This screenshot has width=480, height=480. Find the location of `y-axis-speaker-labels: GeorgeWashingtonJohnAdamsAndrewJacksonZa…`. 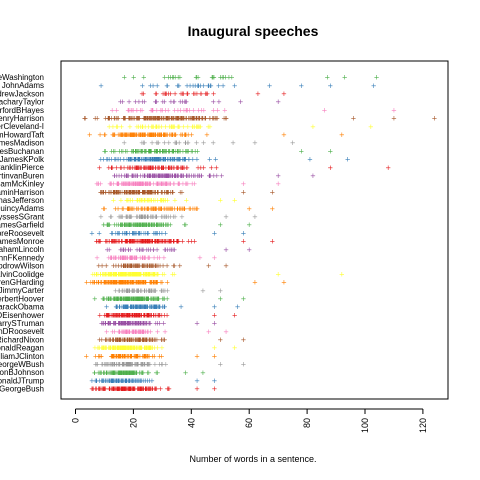

y-axis-speaker-labels: GeorgeWashingtonJohnAdamsAndrewJacksonZa… is located at coordinates (22, 233).